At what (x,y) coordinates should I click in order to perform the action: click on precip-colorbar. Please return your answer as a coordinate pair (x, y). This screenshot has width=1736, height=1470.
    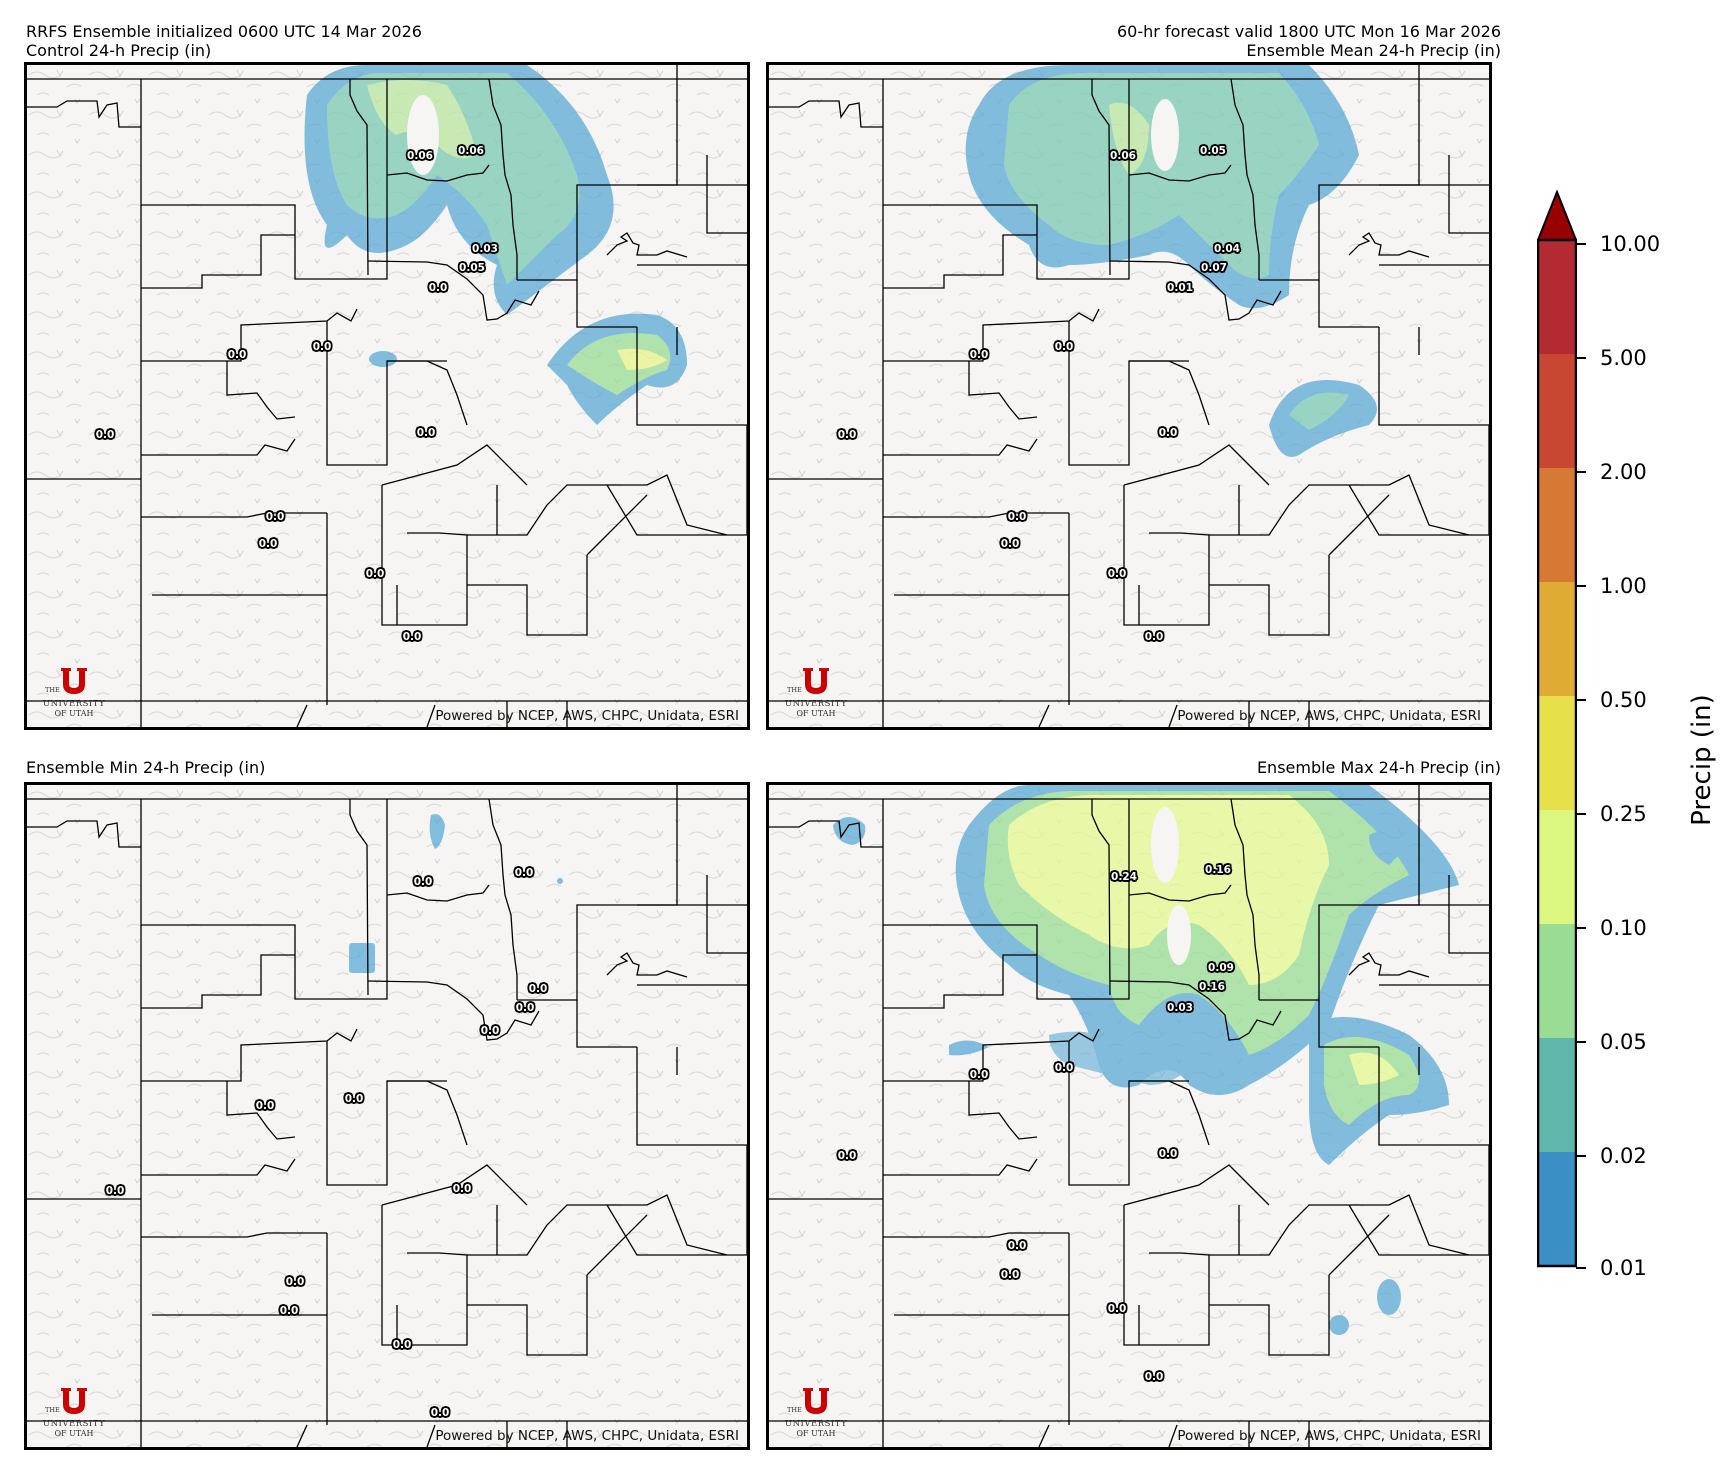
    Looking at the image, I should click on (1557, 729).